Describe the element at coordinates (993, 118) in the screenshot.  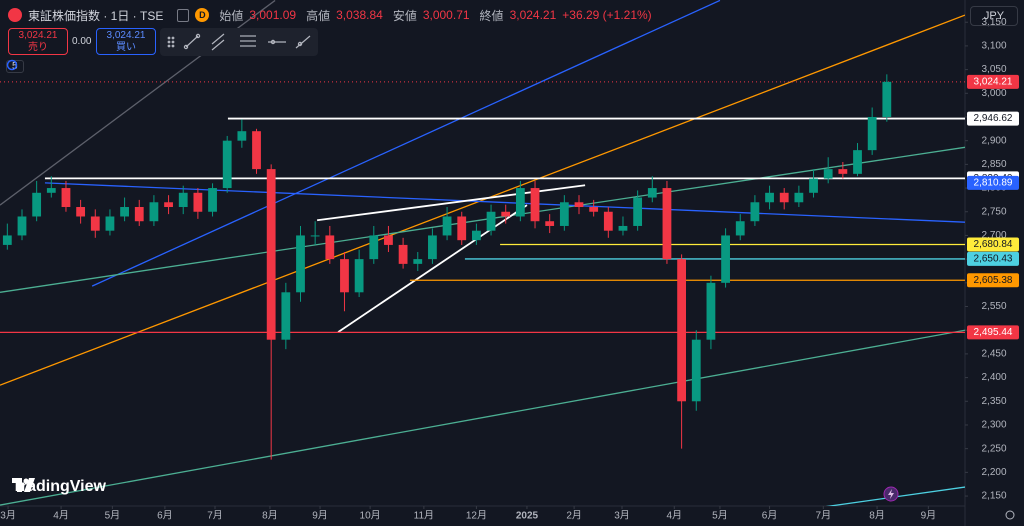
I see `price-label: 2,946.62` at that location.